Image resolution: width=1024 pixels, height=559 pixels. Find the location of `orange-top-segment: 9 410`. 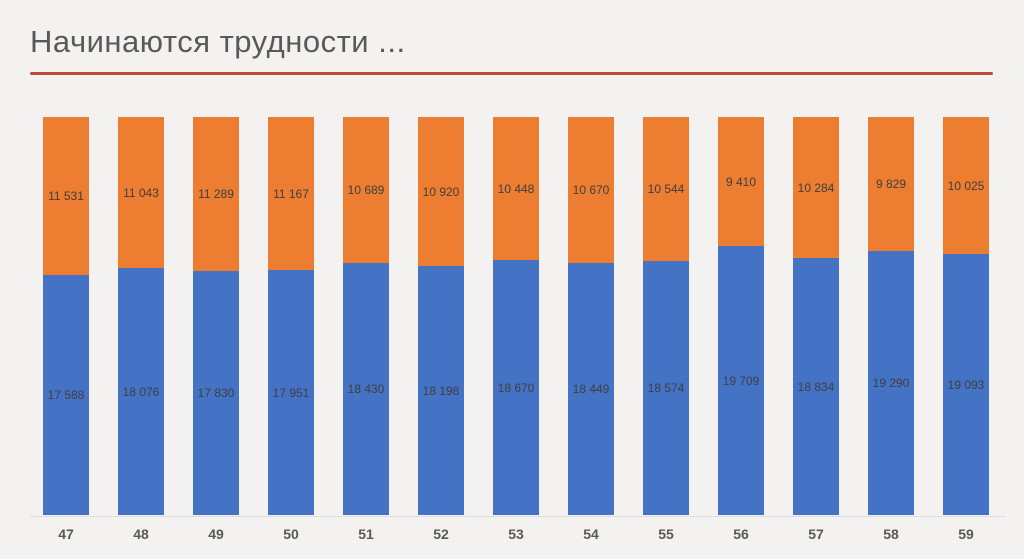

orange-top-segment: 9 410 is located at coordinates (741, 181).